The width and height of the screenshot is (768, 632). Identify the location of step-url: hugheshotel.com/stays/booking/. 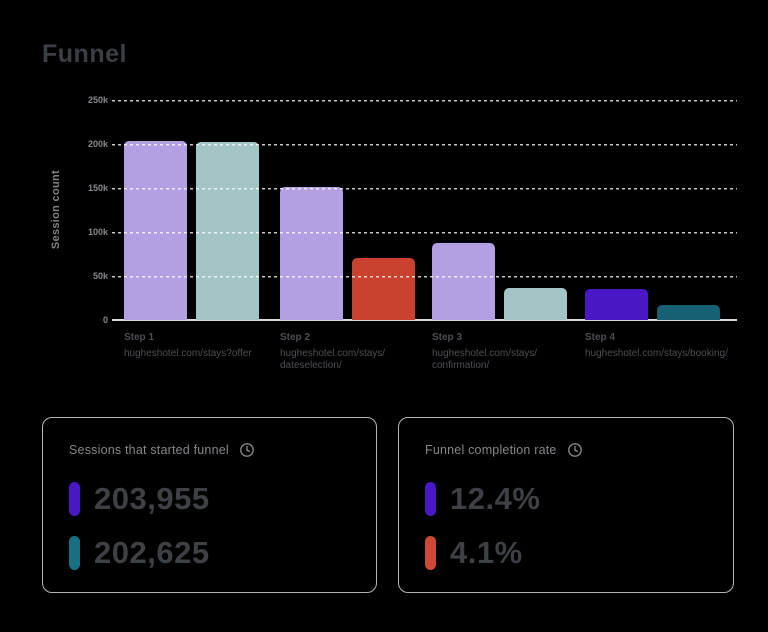
(656, 353).